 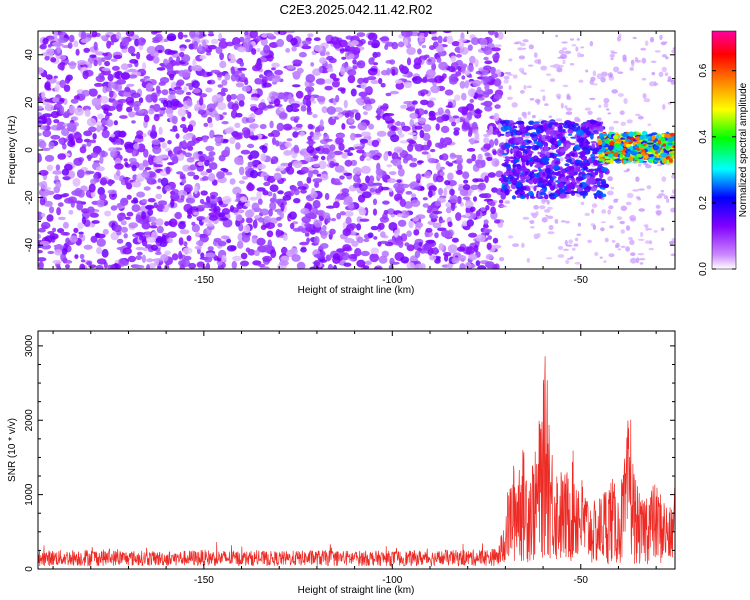 I want to click on colorbar-tick-label: 0.2, so click(x=703, y=203).